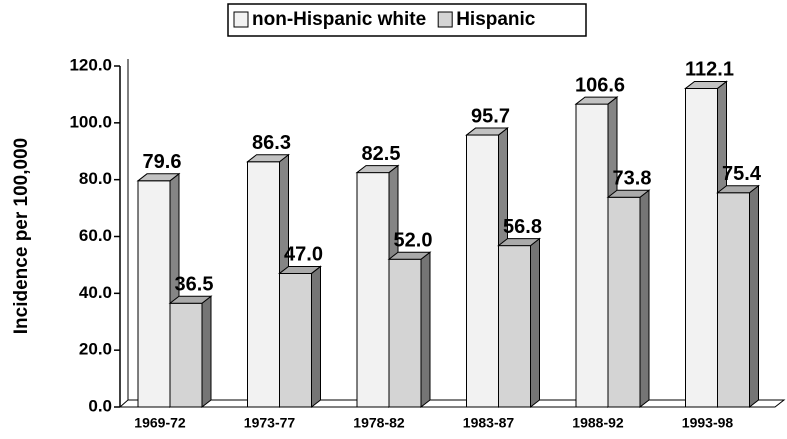 Image resolution: width=787 pixels, height=439 pixels. Describe the element at coordinates (632, 179) in the screenshot. I see `value-label: 73.8` at that location.